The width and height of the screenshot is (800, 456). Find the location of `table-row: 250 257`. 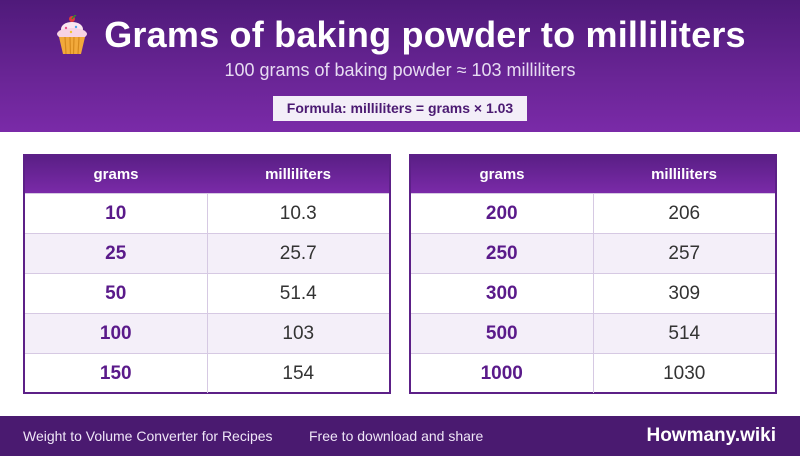

table-row: 250 257 is located at coordinates (593, 253).